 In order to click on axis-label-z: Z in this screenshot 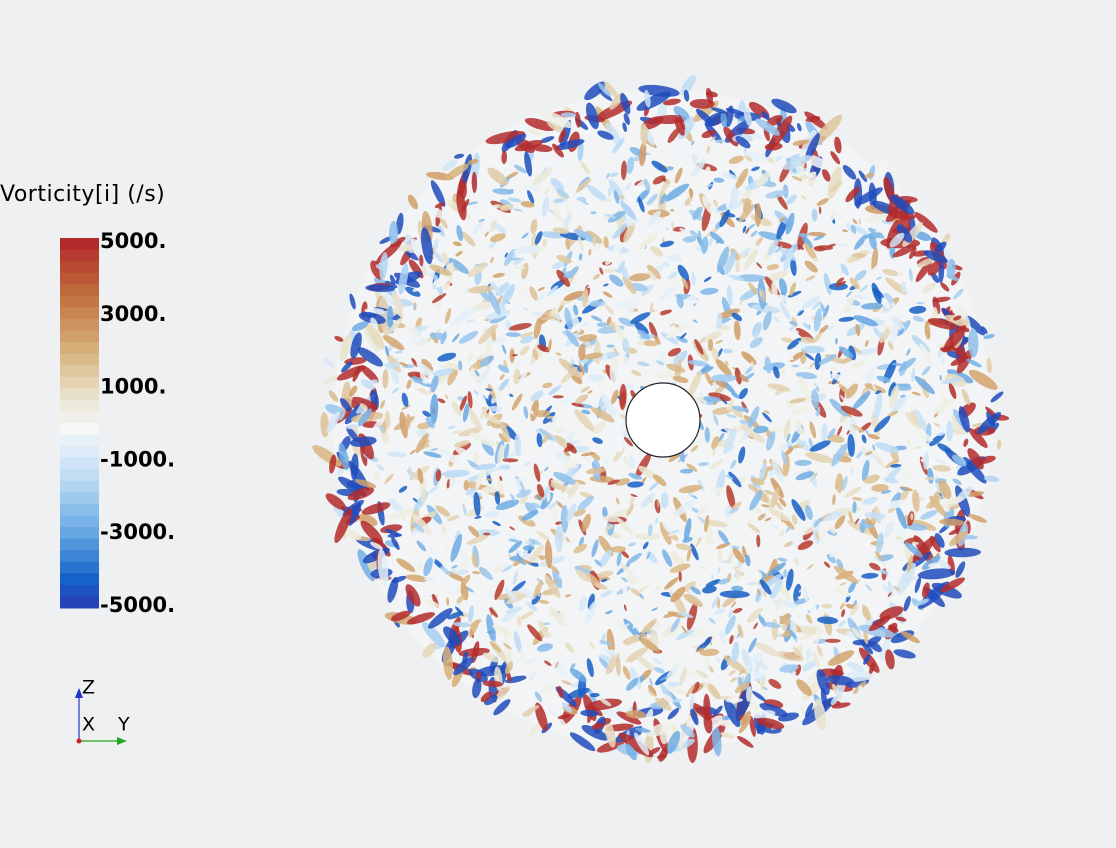, I will do `click(88, 688)`.